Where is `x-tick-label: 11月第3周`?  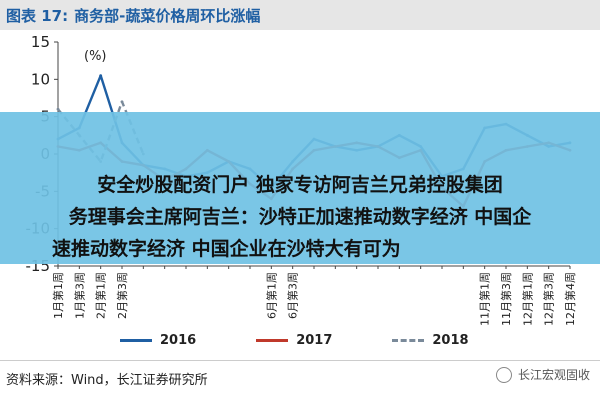 x-tick-label: 11月第3周 is located at coordinates (506, 299).